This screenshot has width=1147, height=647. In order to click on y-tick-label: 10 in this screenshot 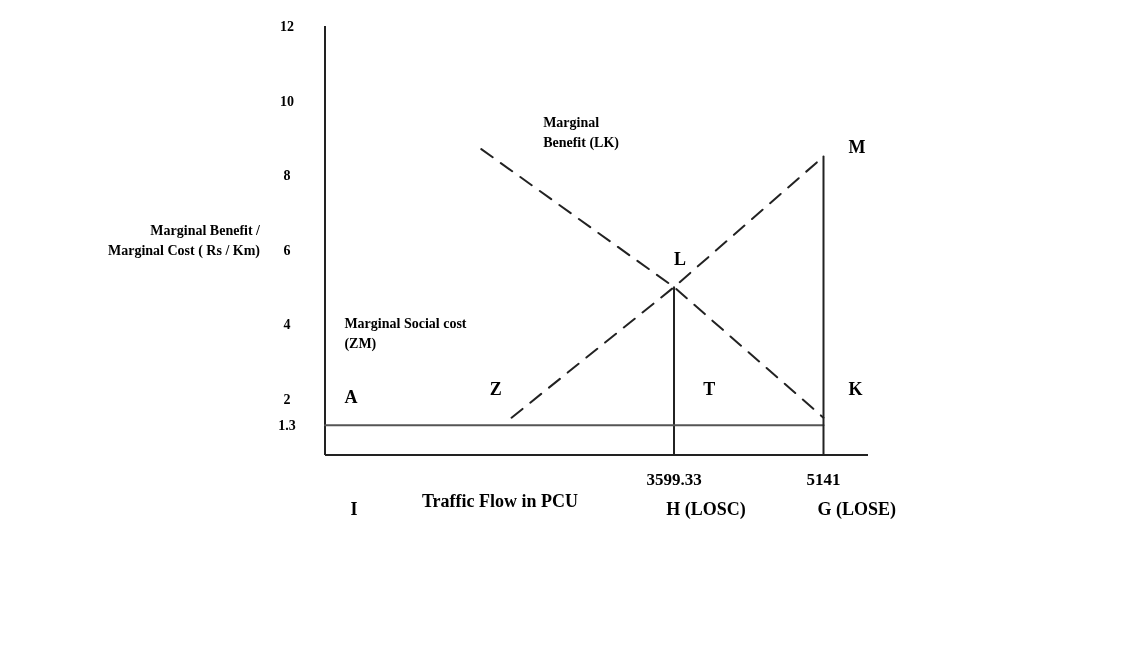, I will do `click(287, 101)`.